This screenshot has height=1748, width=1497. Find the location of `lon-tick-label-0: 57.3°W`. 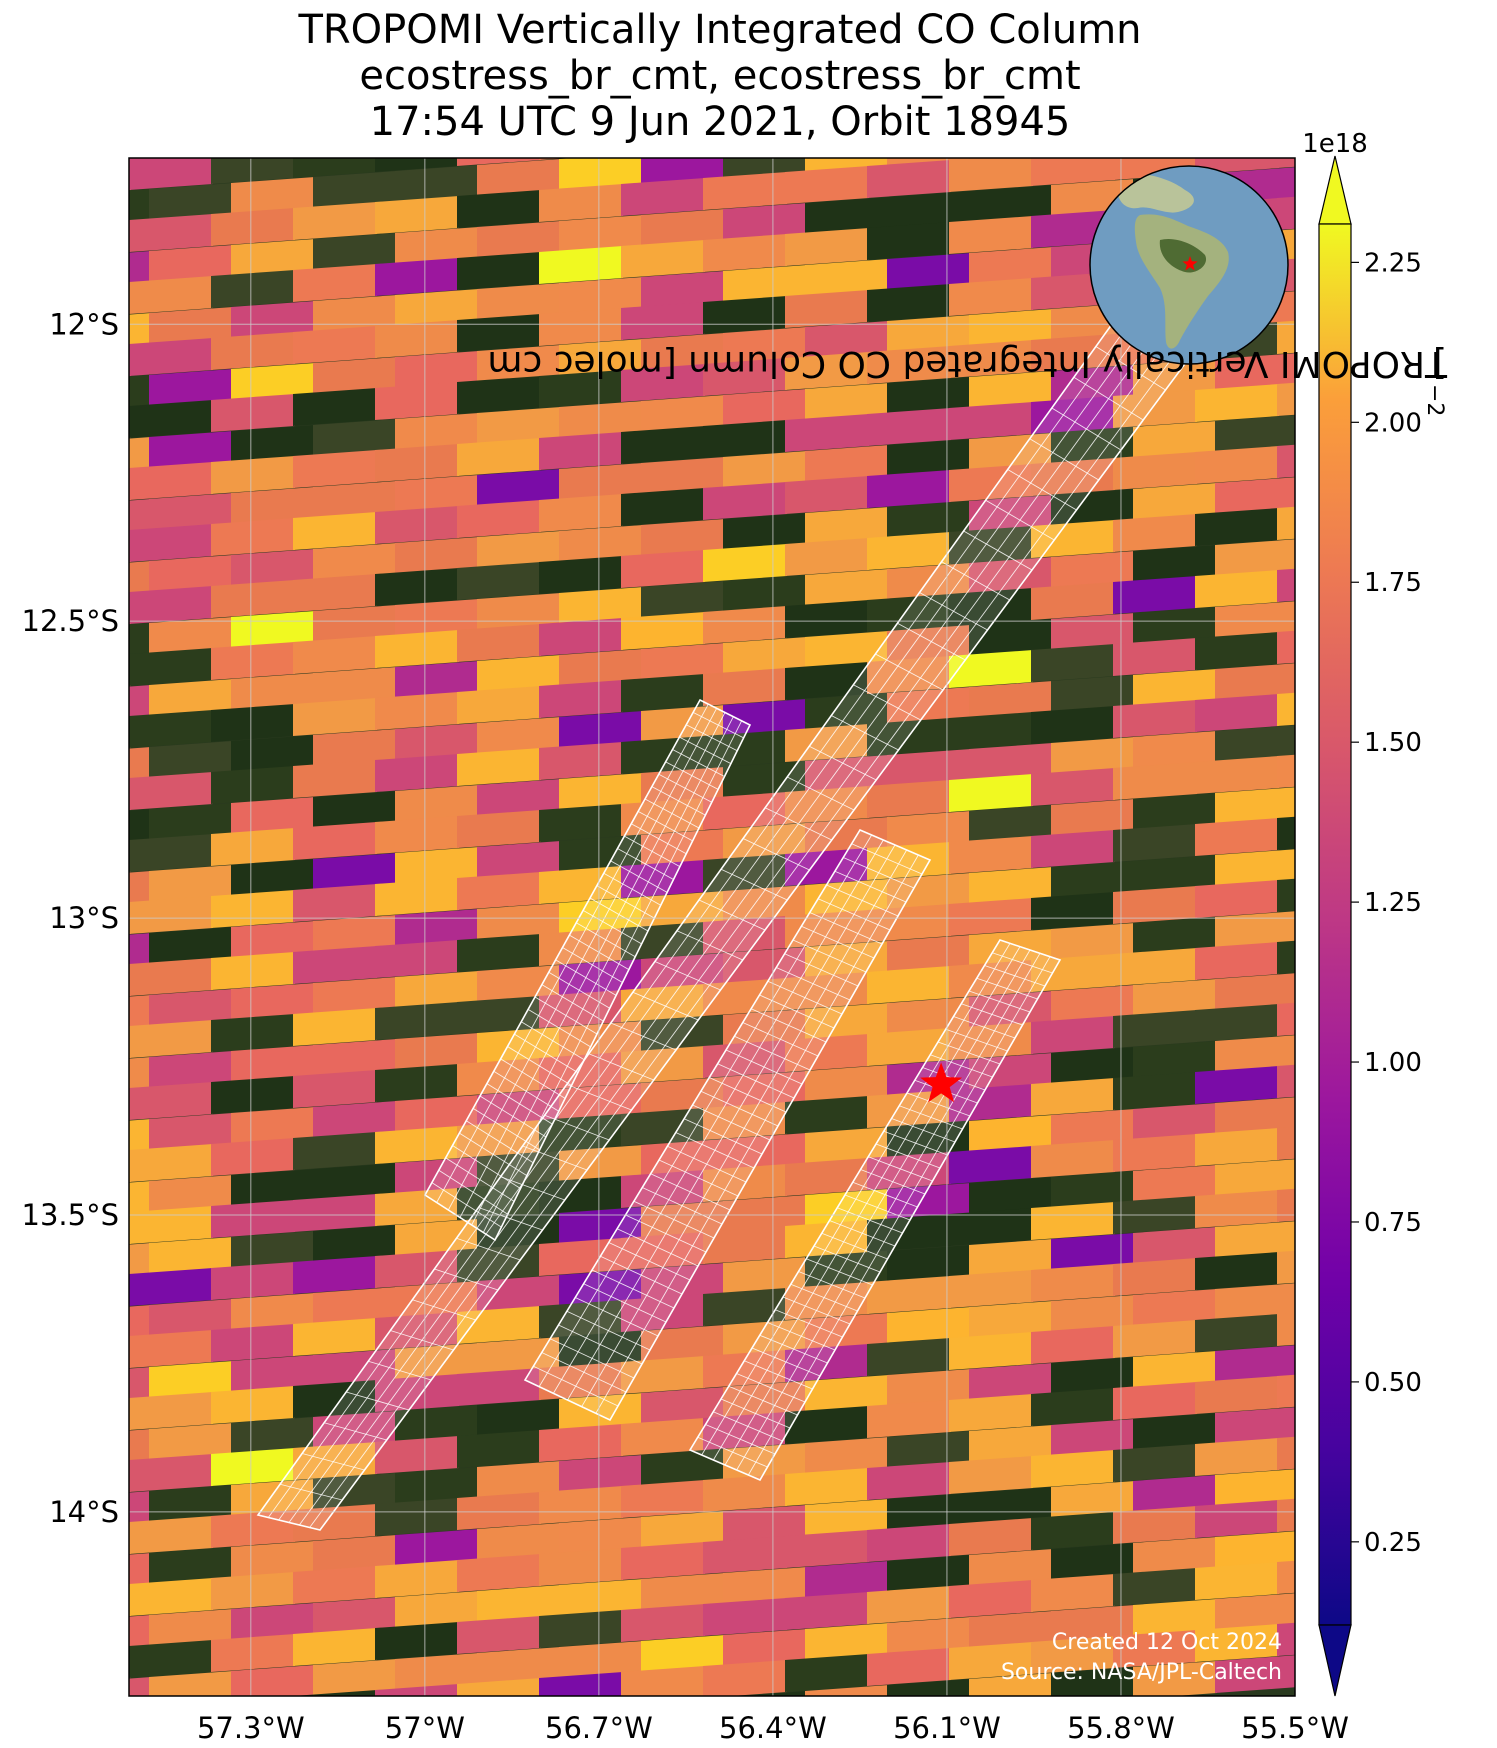

lon-tick-label-0: 57.3°W is located at coordinates (251, 1728).